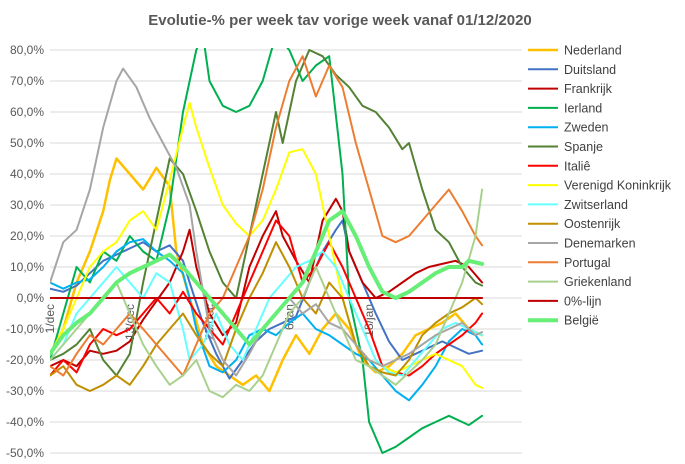 The width and height of the screenshot is (685, 464). I want to click on y-tick-label: 50,0%, so click(27, 143).